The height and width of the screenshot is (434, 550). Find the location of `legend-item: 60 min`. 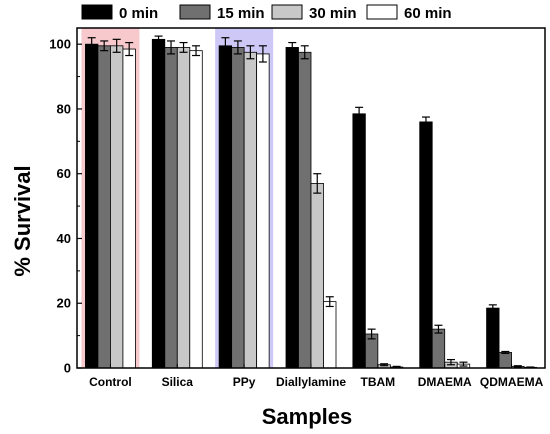

legend-item: 60 min is located at coordinates (409, 13).